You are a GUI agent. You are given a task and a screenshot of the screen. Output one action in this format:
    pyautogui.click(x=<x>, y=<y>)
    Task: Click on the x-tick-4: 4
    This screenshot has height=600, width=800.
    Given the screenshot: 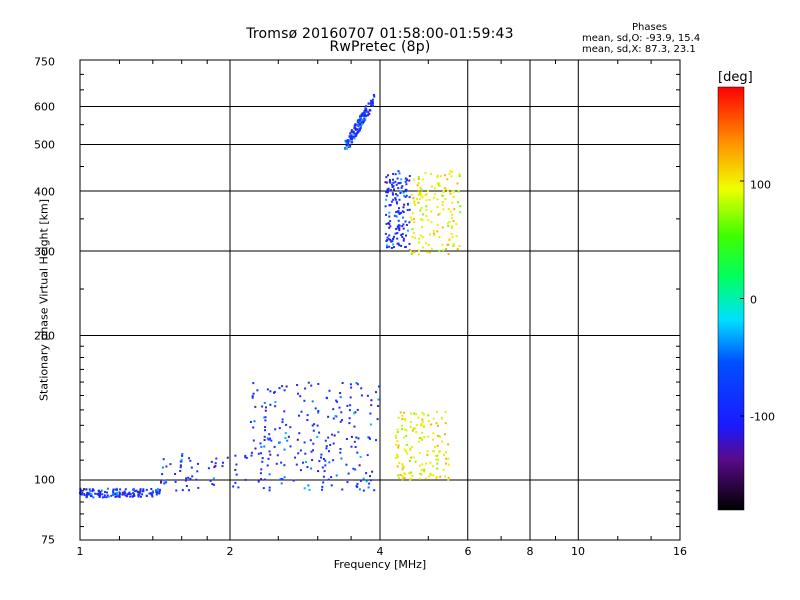 What is the action you would take?
    pyautogui.click(x=380, y=551)
    